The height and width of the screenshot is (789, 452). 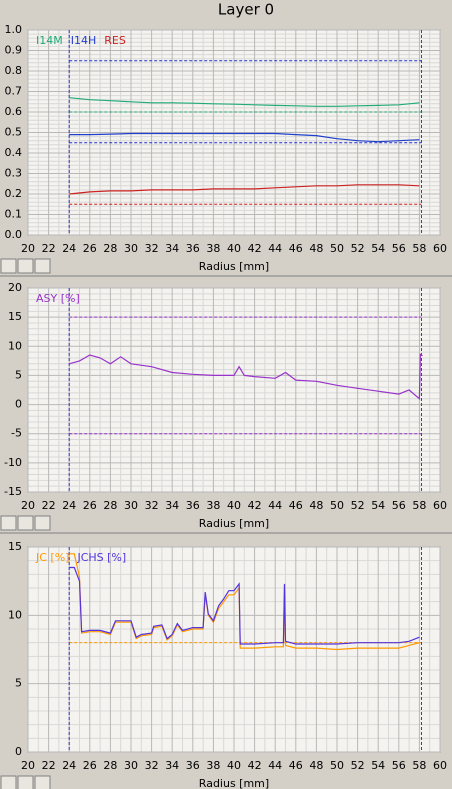 I want to click on y-tick-label: -15, so click(x=13, y=491).